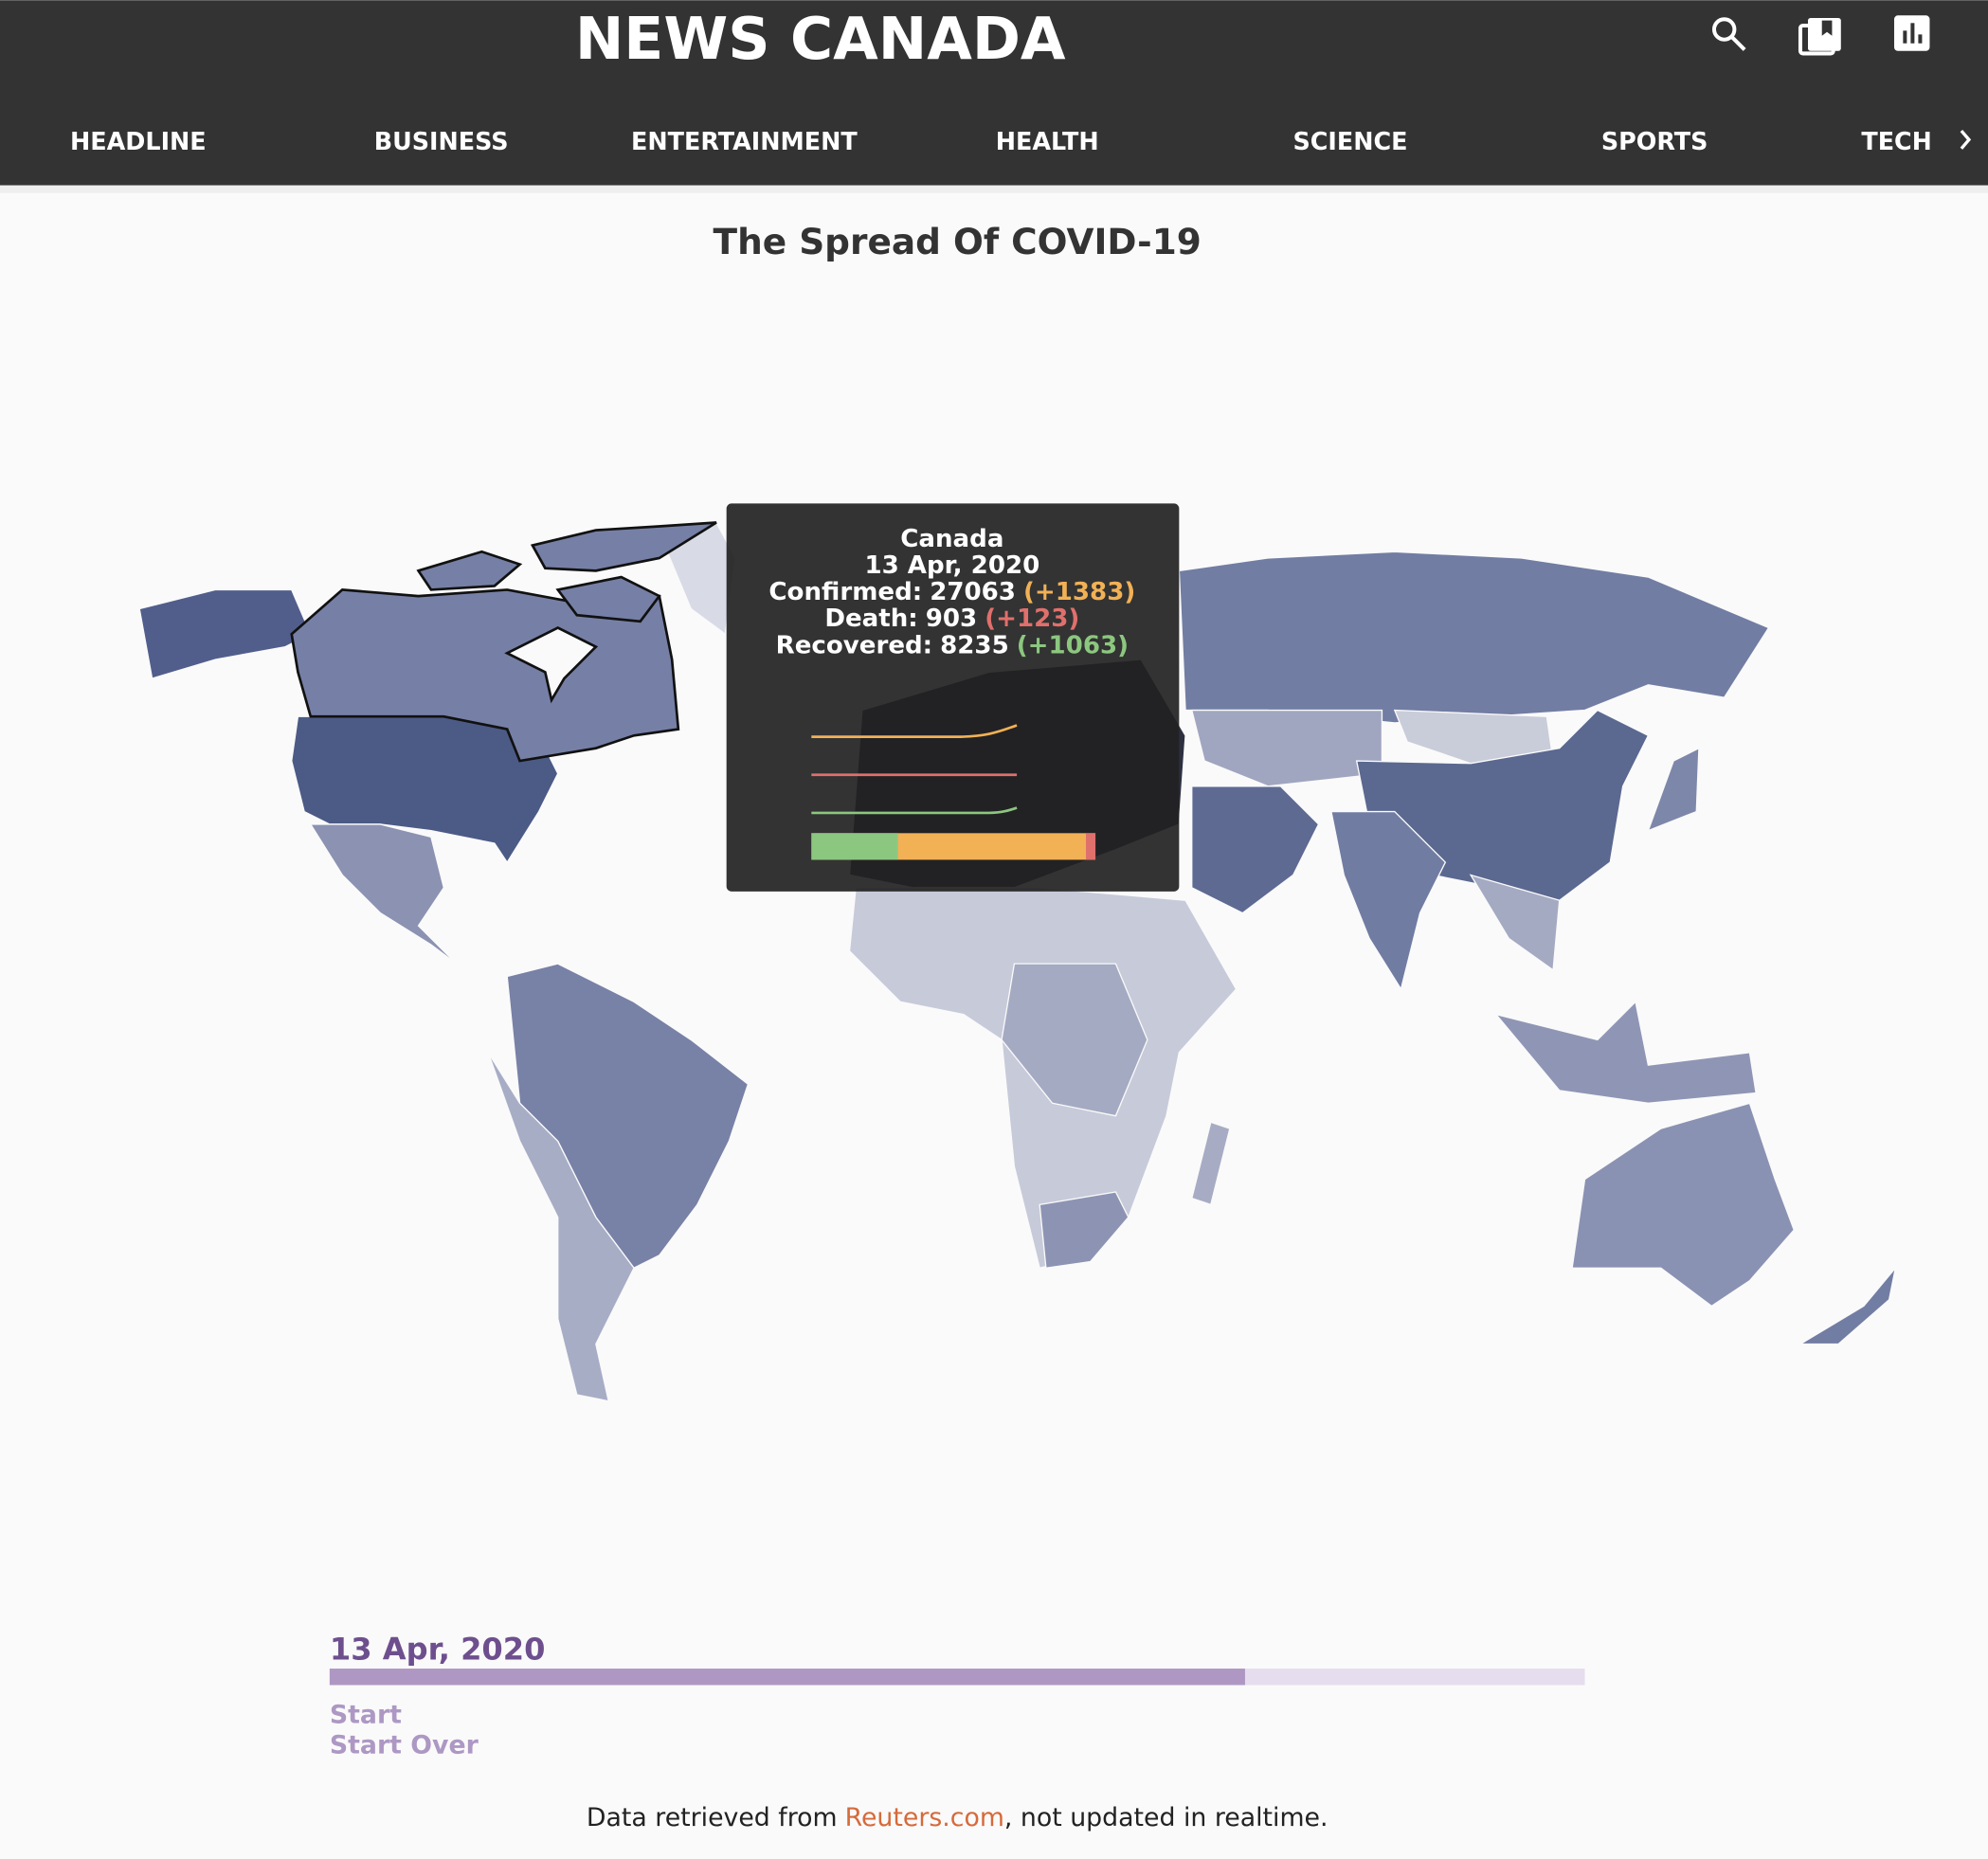 This screenshot has height=1859, width=1988. I want to click on nav-item: TECH, so click(1896, 141).